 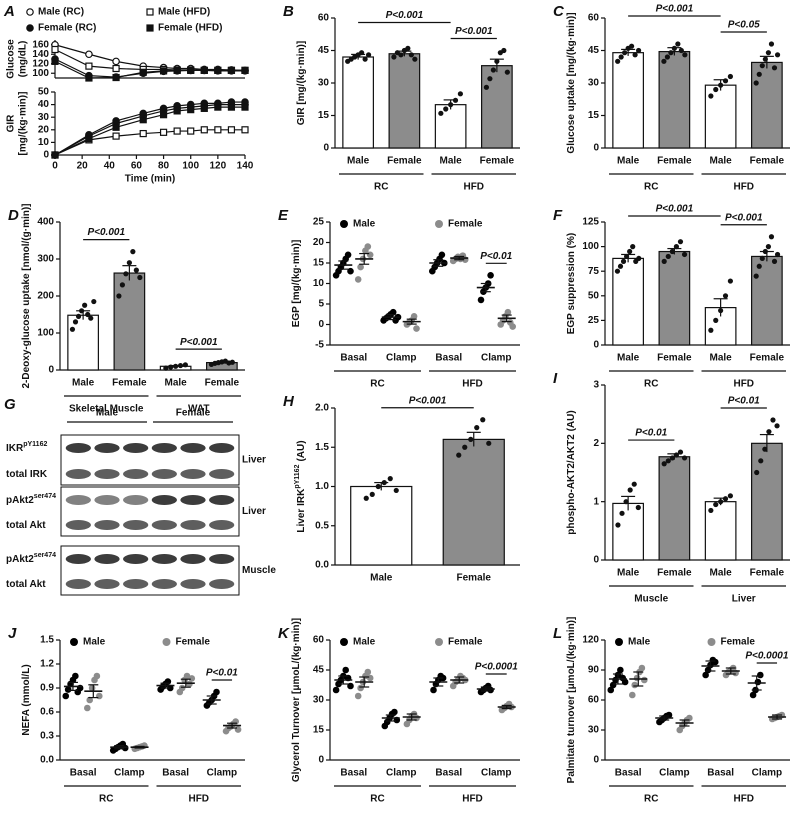 What do you see at coordinates (23, 124) in the screenshot?
I see `y-axis-label: [mg/(kg·min)]` at bounding box center [23, 124].